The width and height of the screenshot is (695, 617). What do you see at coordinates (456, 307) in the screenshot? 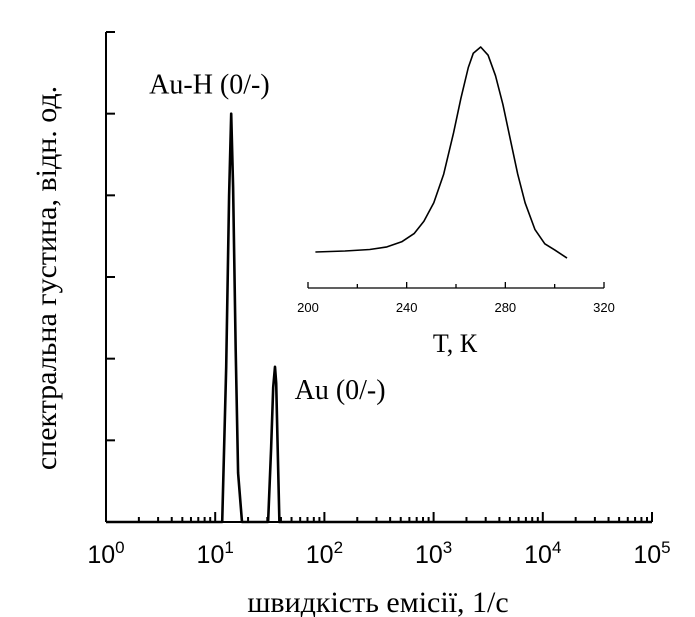
I see `inset-x-tick-labels: 200 240 280 320` at bounding box center [456, 307].